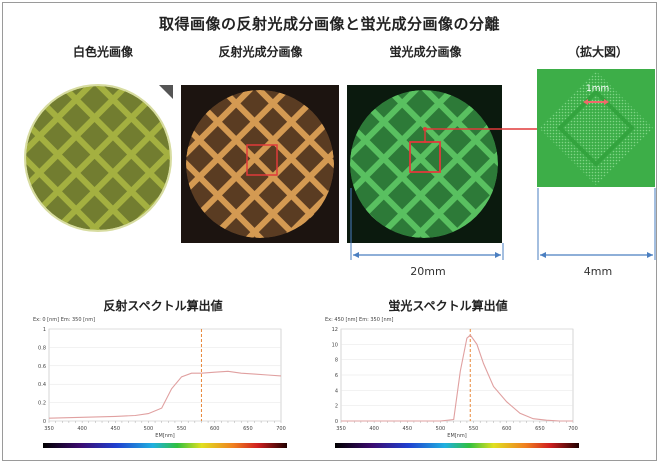 This screenshot has width=659, height=463. I want to click on y-tick-label: 10, so click(335, 345).